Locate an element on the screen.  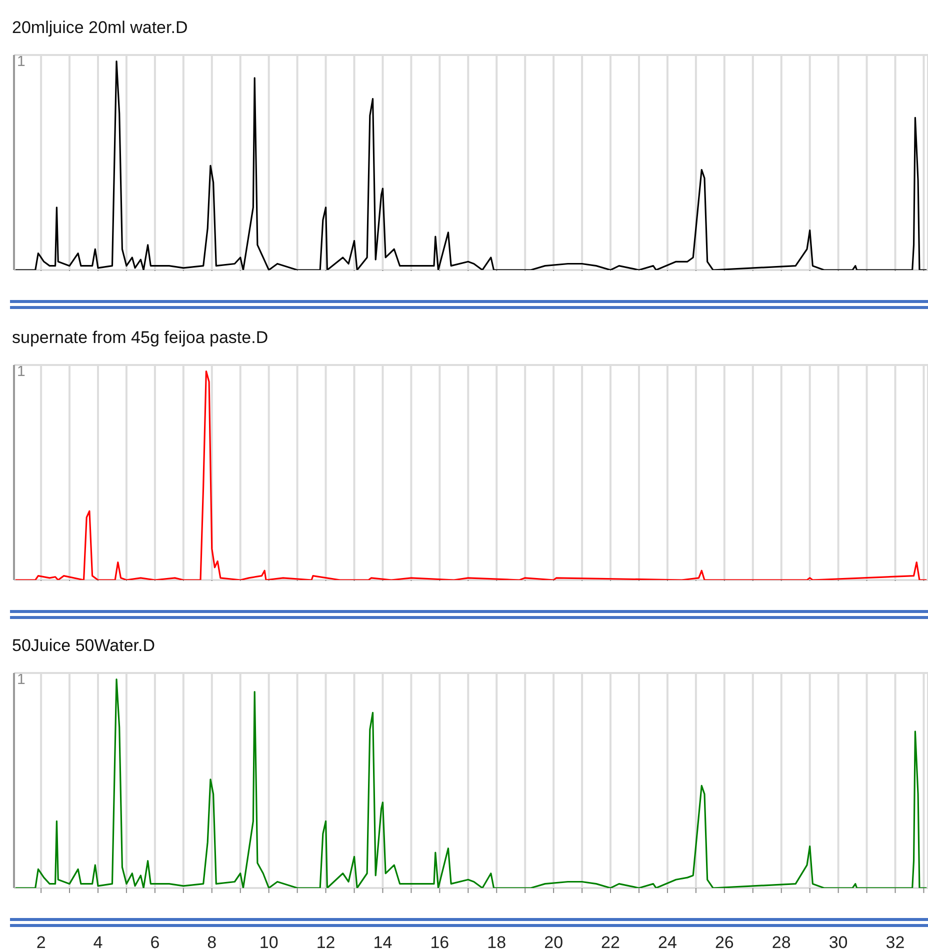
x-tick-label: 20 is located at coordinates (554, 941).